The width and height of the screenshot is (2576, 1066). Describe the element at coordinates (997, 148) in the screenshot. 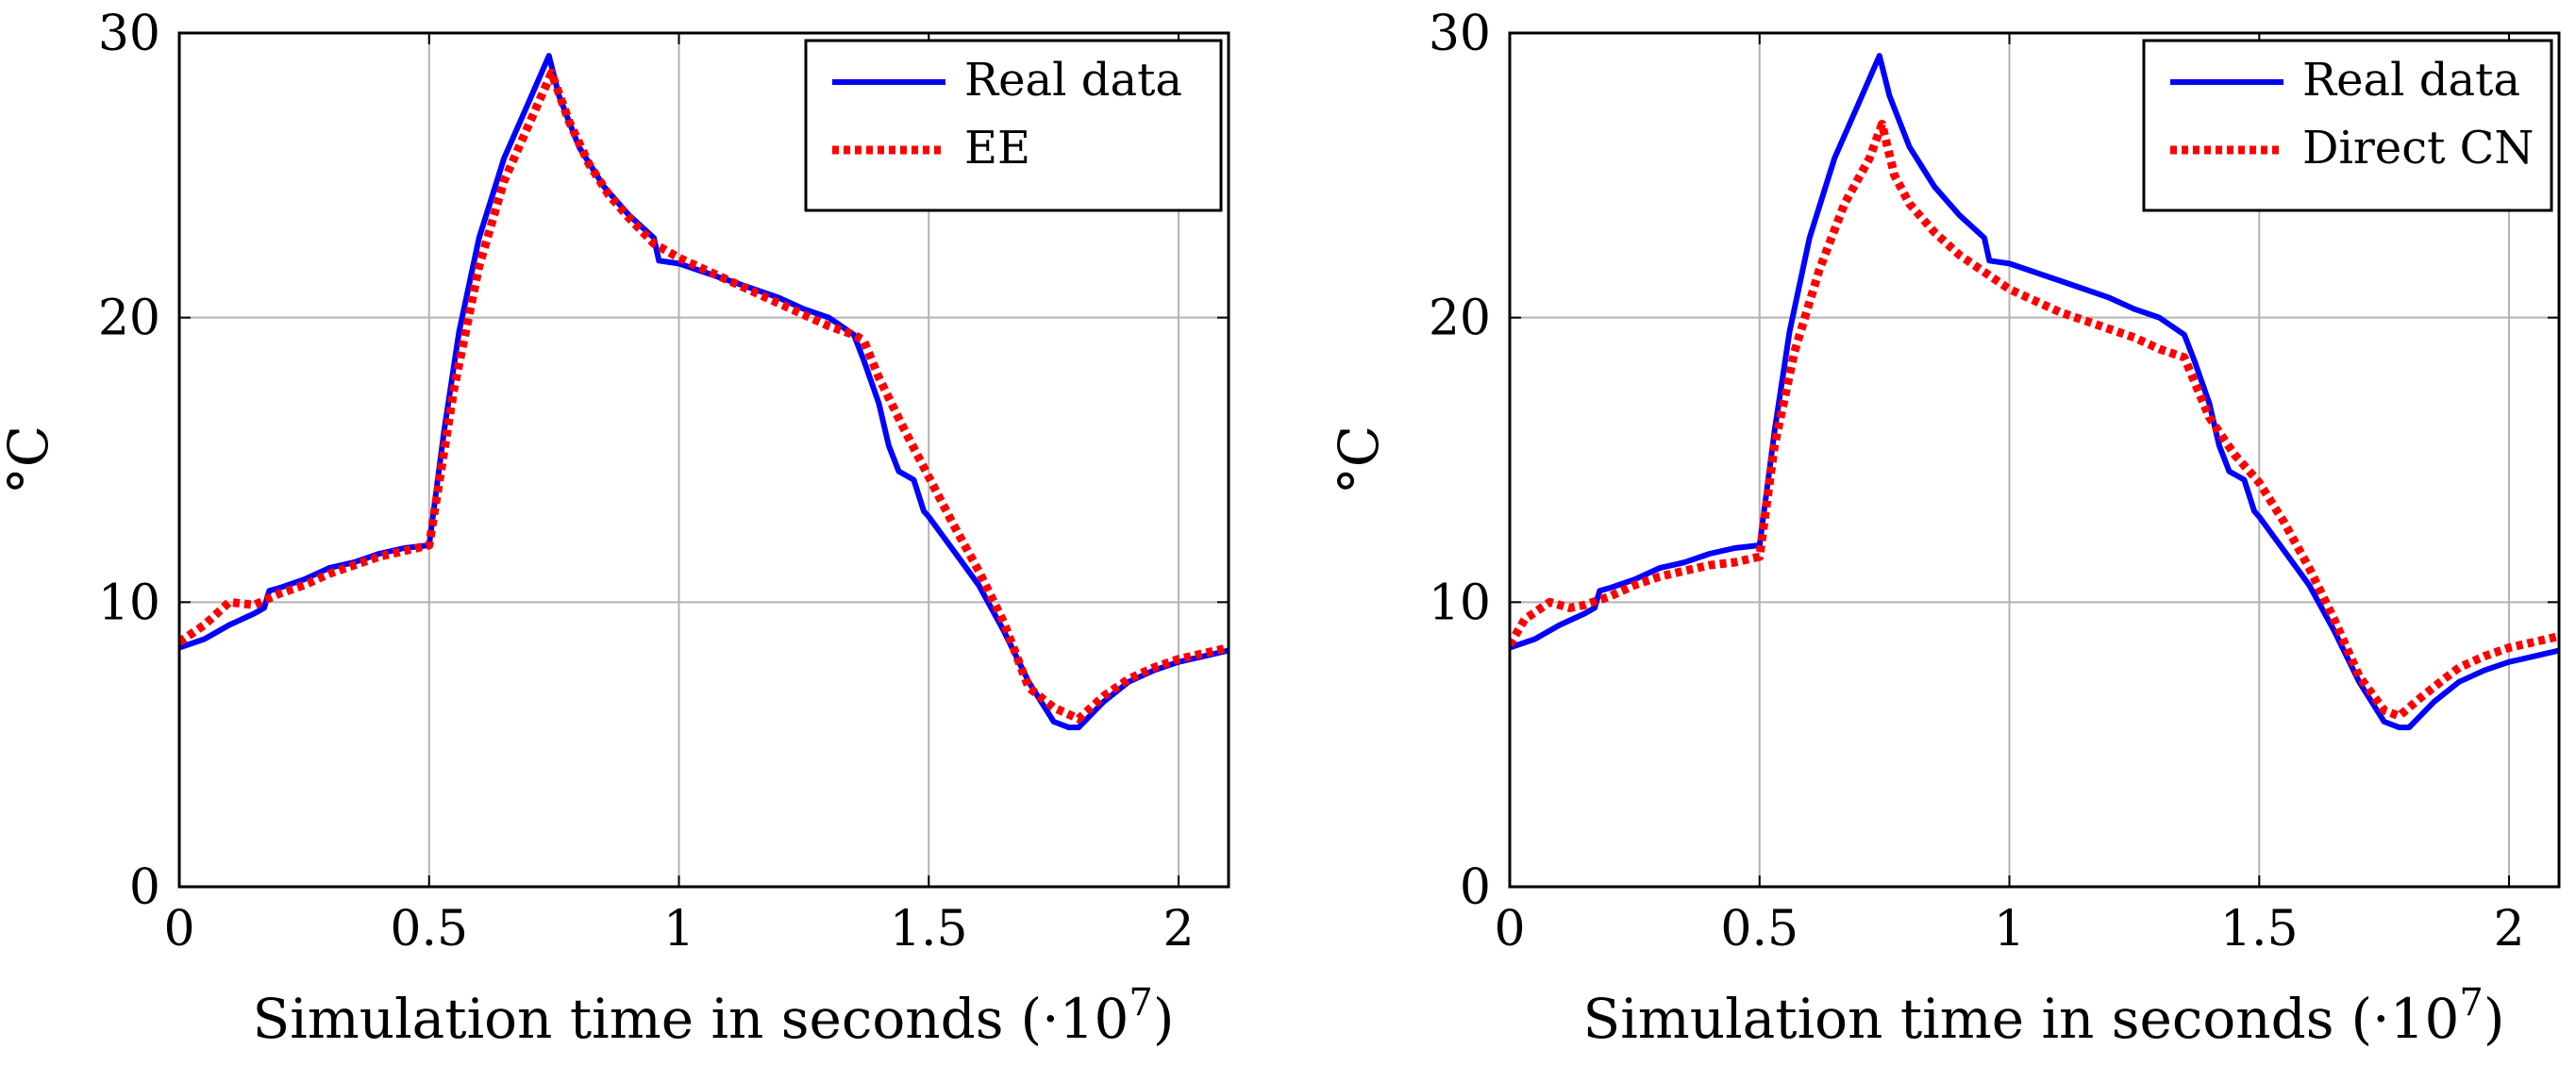

I see `legend-label: EE` at that location.